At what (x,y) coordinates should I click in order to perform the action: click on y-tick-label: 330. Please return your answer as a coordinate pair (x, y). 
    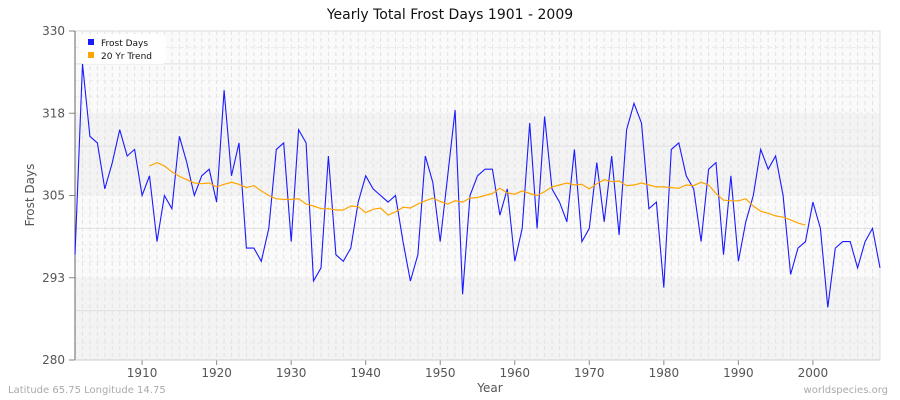
    Looking at the image, I should click on (53, 31).